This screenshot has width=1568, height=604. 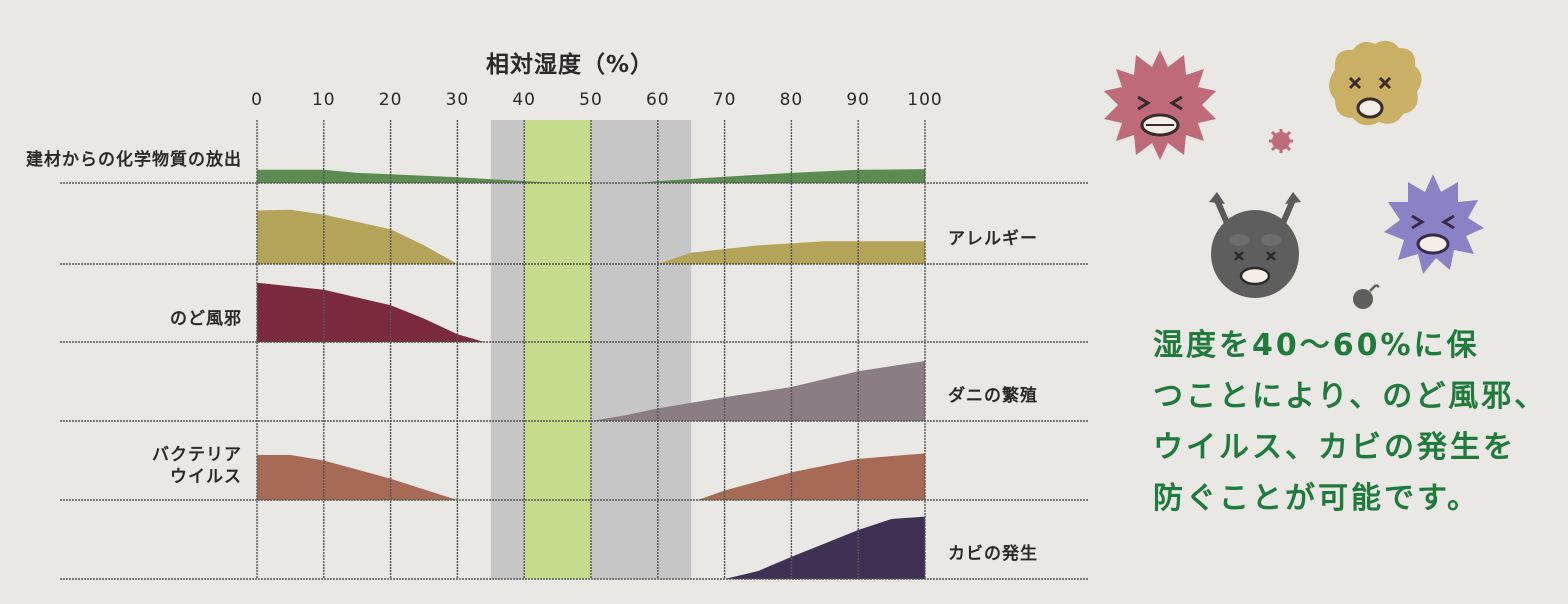 I want to click on series-label-5: バクテリア ウイルス, so click(x=197, y=466).